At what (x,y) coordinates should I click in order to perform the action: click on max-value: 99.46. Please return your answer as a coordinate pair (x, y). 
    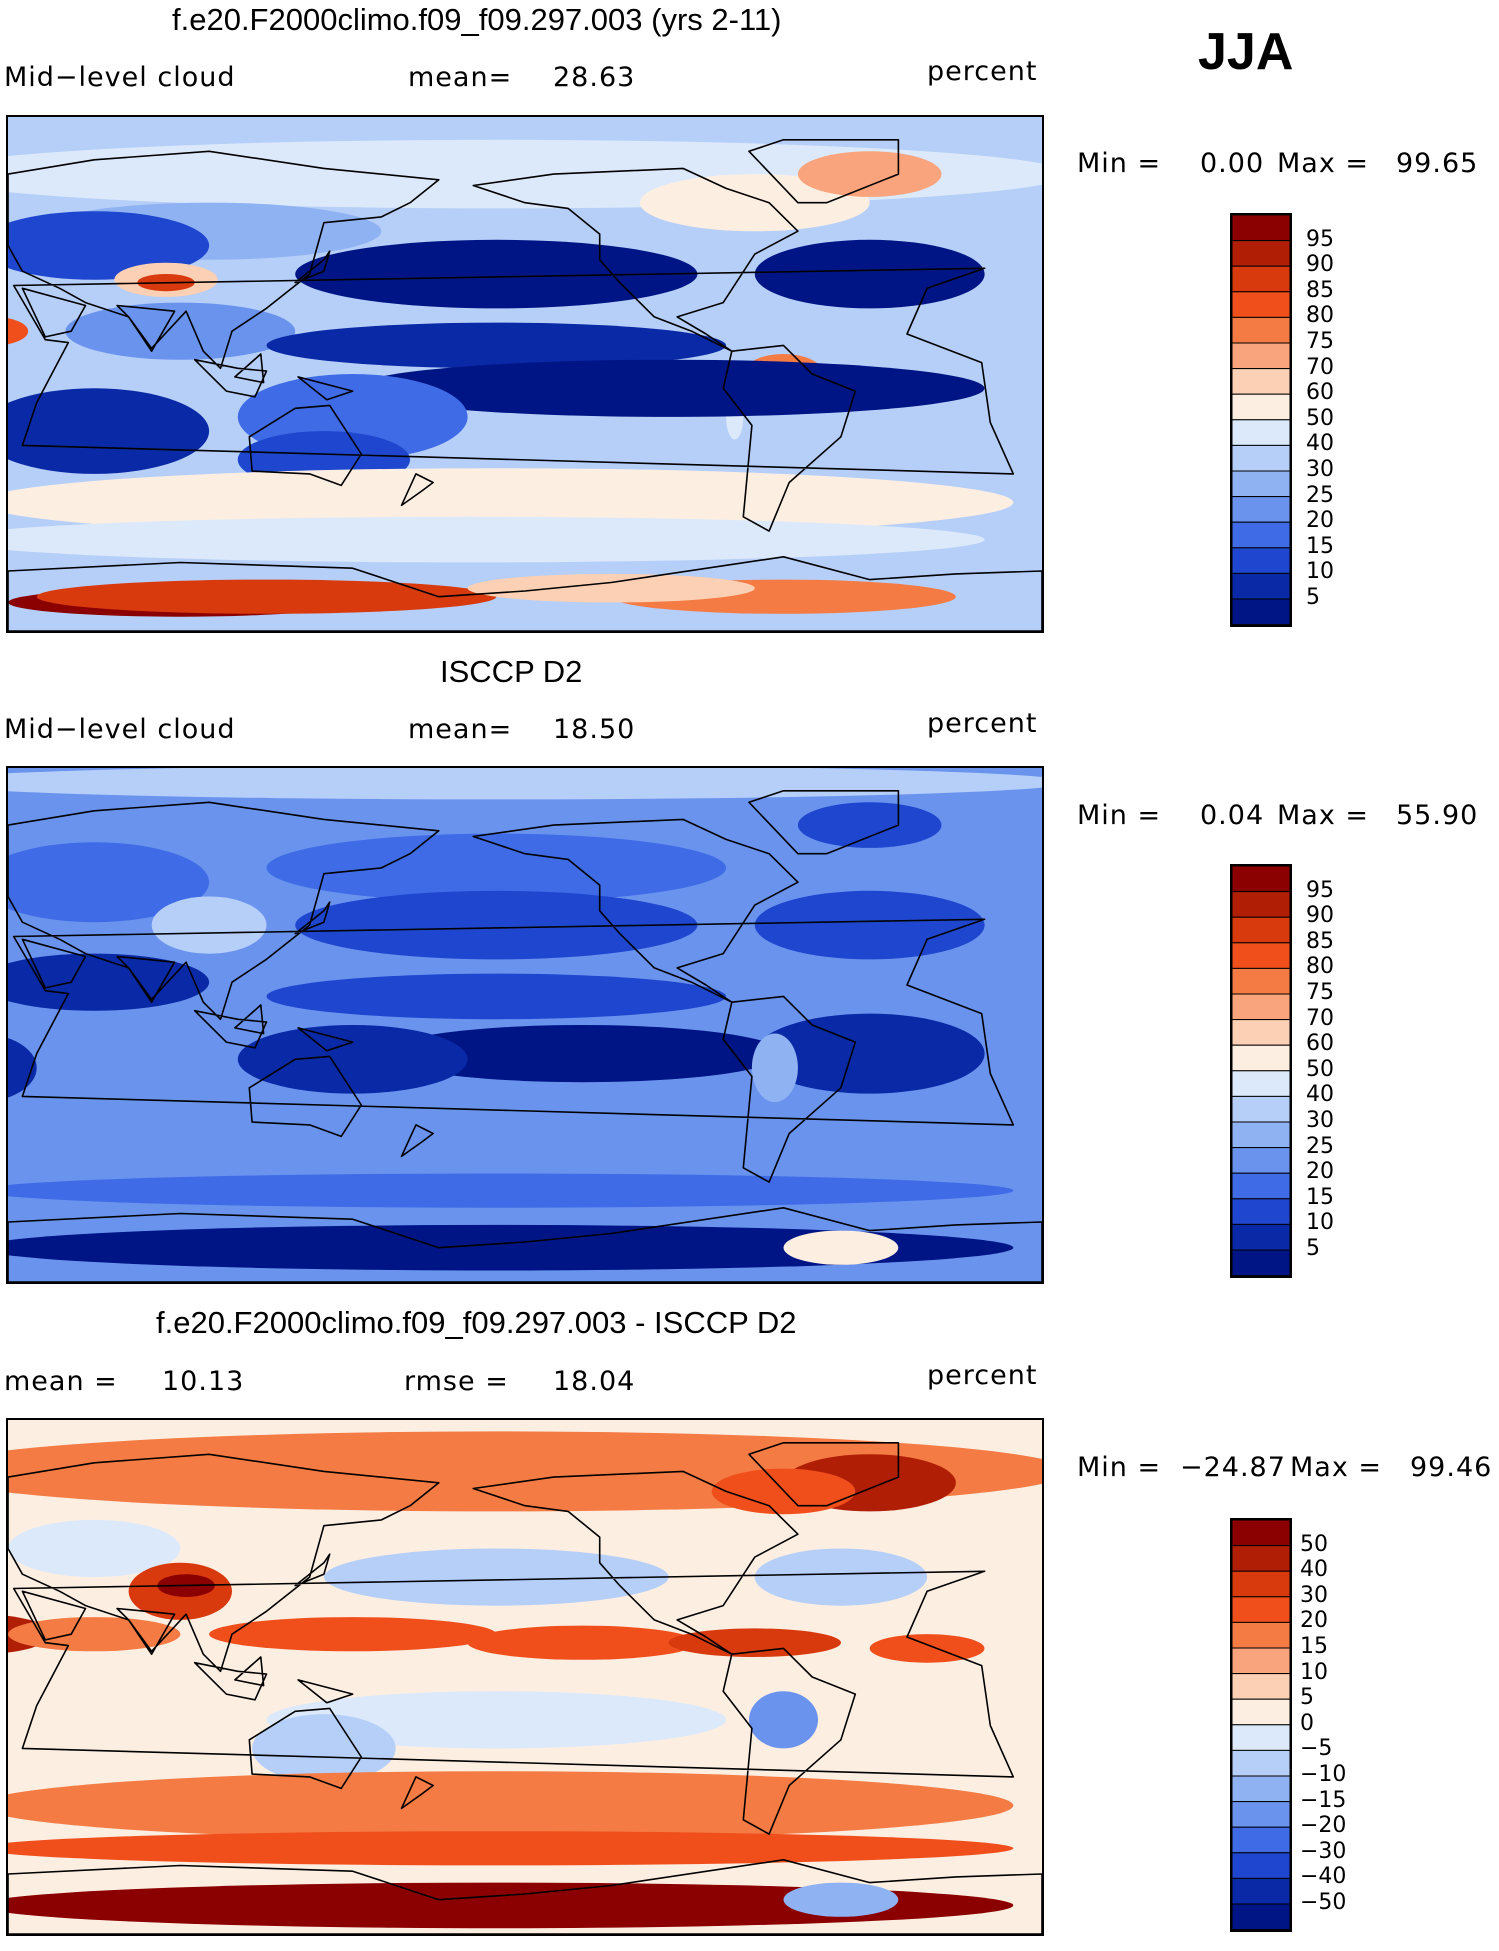
    Looking at the image, I should click on (1451, 1467).